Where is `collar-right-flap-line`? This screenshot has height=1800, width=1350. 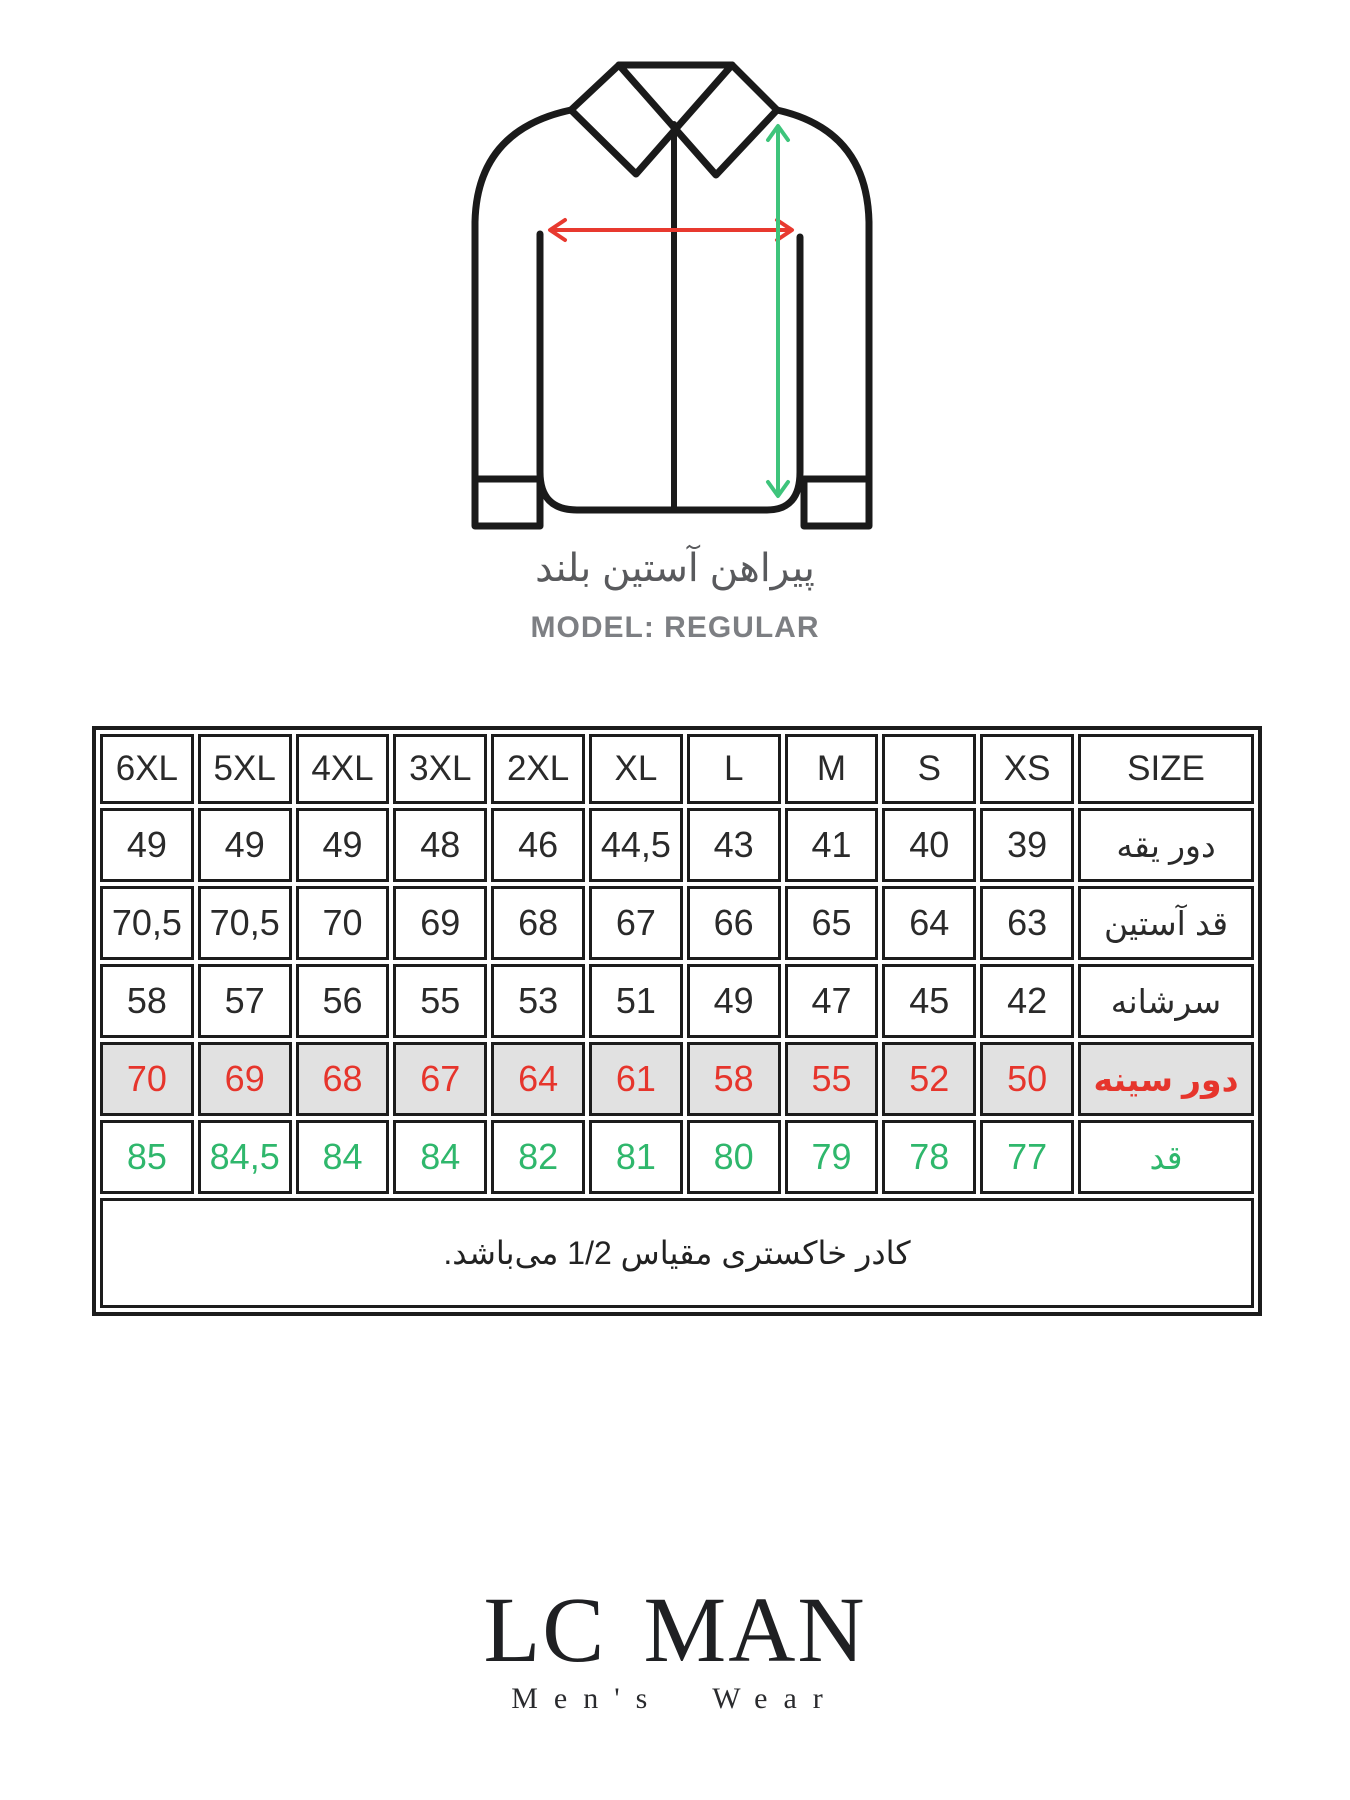 collar-right-flap-line is located at coordinates (698, 120).